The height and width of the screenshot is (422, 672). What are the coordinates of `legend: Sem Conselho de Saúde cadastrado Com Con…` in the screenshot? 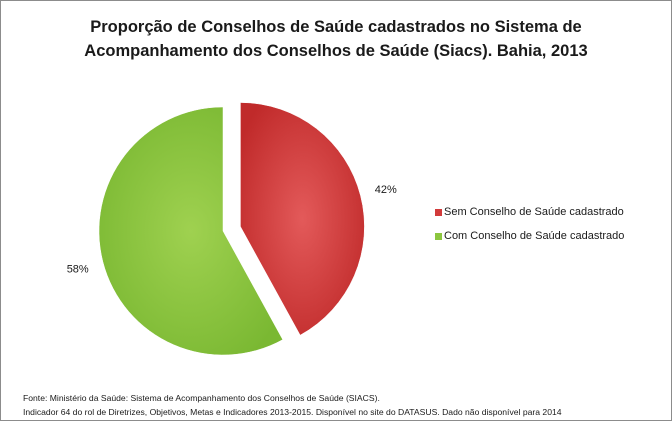 It's located at (553, 229).